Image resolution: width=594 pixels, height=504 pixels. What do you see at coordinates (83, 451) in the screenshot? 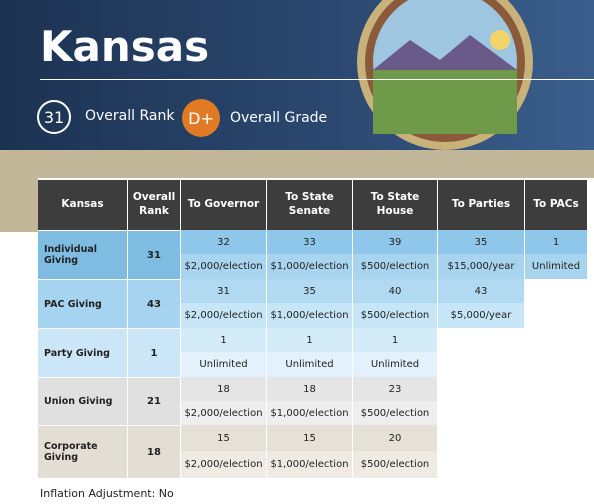
I see `row-label: Corporate Giving` at bounding box center [83, 451].